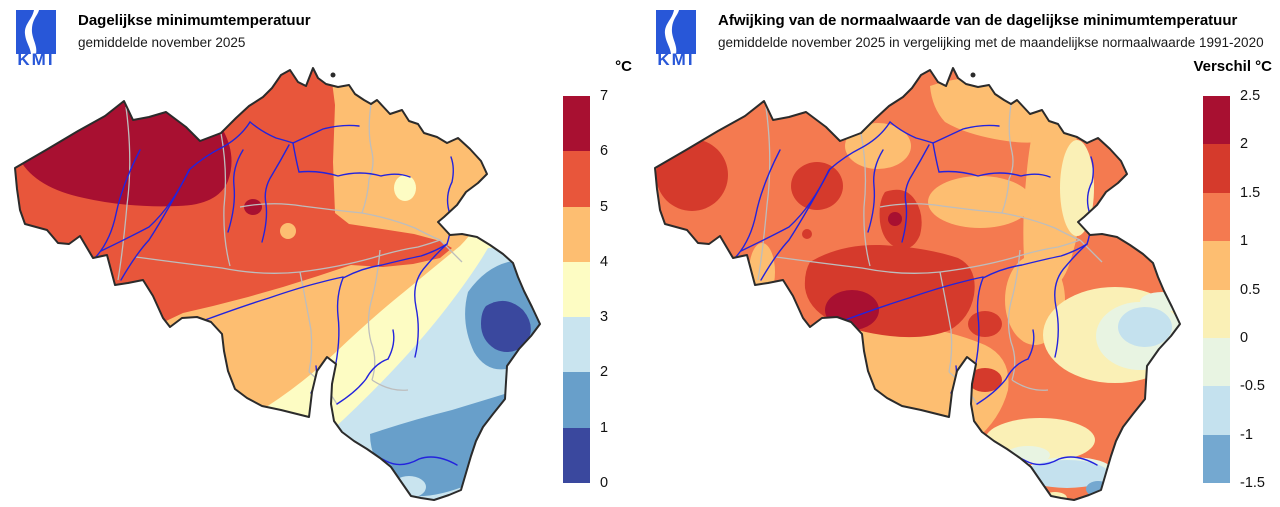  I want to click on legend-tick-label: 5, so click(604, 206).